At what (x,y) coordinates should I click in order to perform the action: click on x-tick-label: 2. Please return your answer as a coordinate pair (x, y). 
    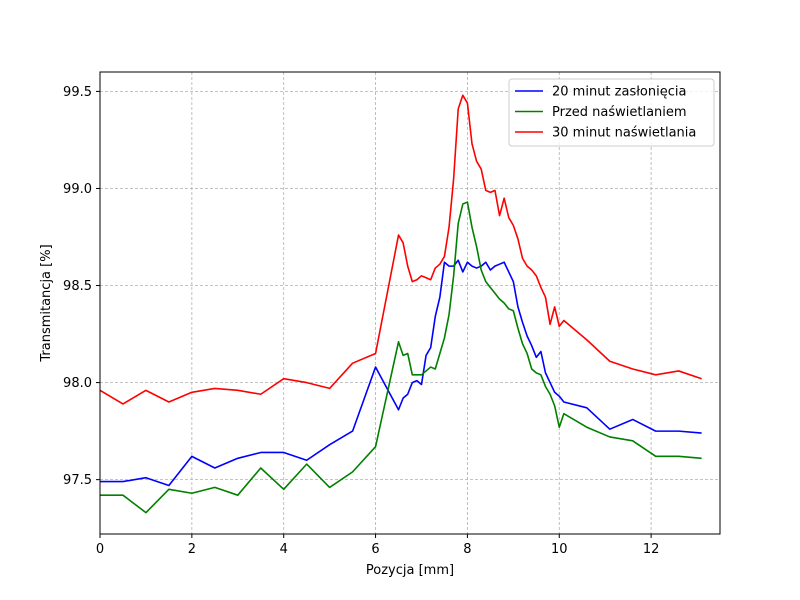
    Looking at the image, I should click on (192, 549).